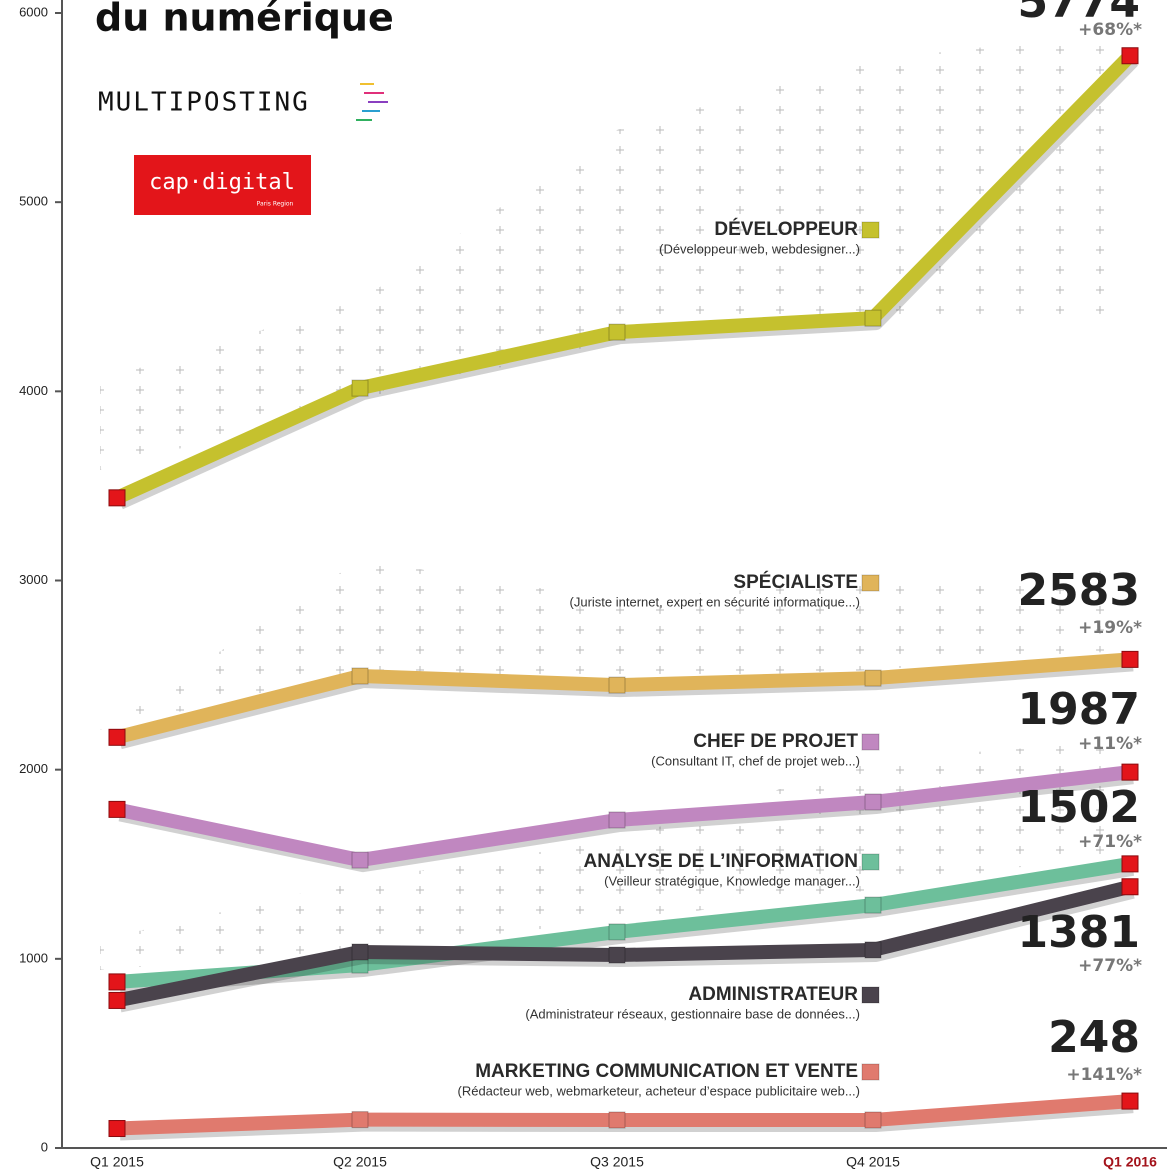 The height and width of the screenshot is (1175, 1167). What do you see at coordinates (795, 582) in the screenshot?
I see `series-name: SPÉCIALISTE` at bounding box center [795, 582].